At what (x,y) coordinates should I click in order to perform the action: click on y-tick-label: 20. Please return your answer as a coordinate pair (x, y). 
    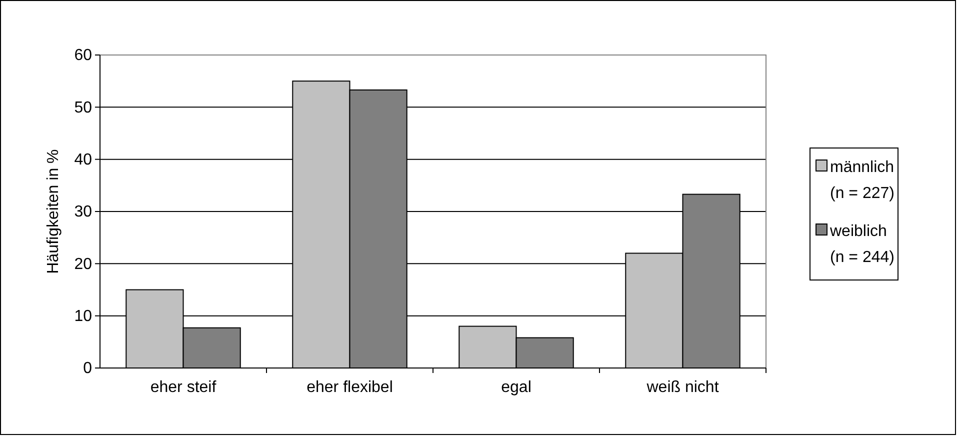
    Looking at the image, I should click on (83, 264).